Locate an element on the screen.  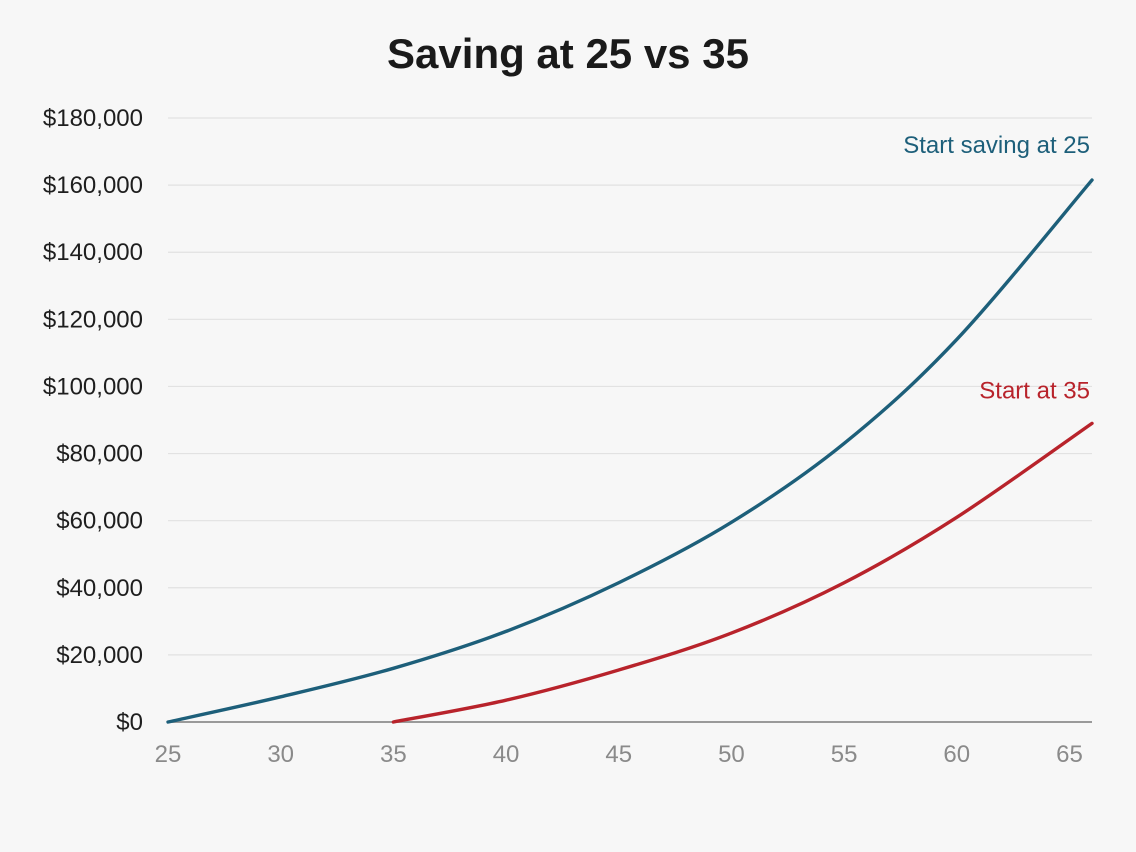
y-tick-label: $160,000 is located at coordinates (93, 185).